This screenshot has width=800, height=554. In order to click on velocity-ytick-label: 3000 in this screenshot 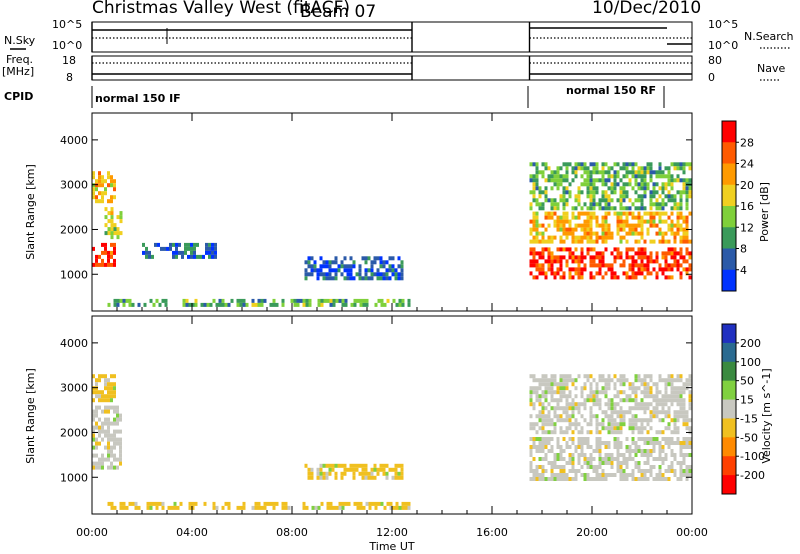, I will do `click(74, 388)`.